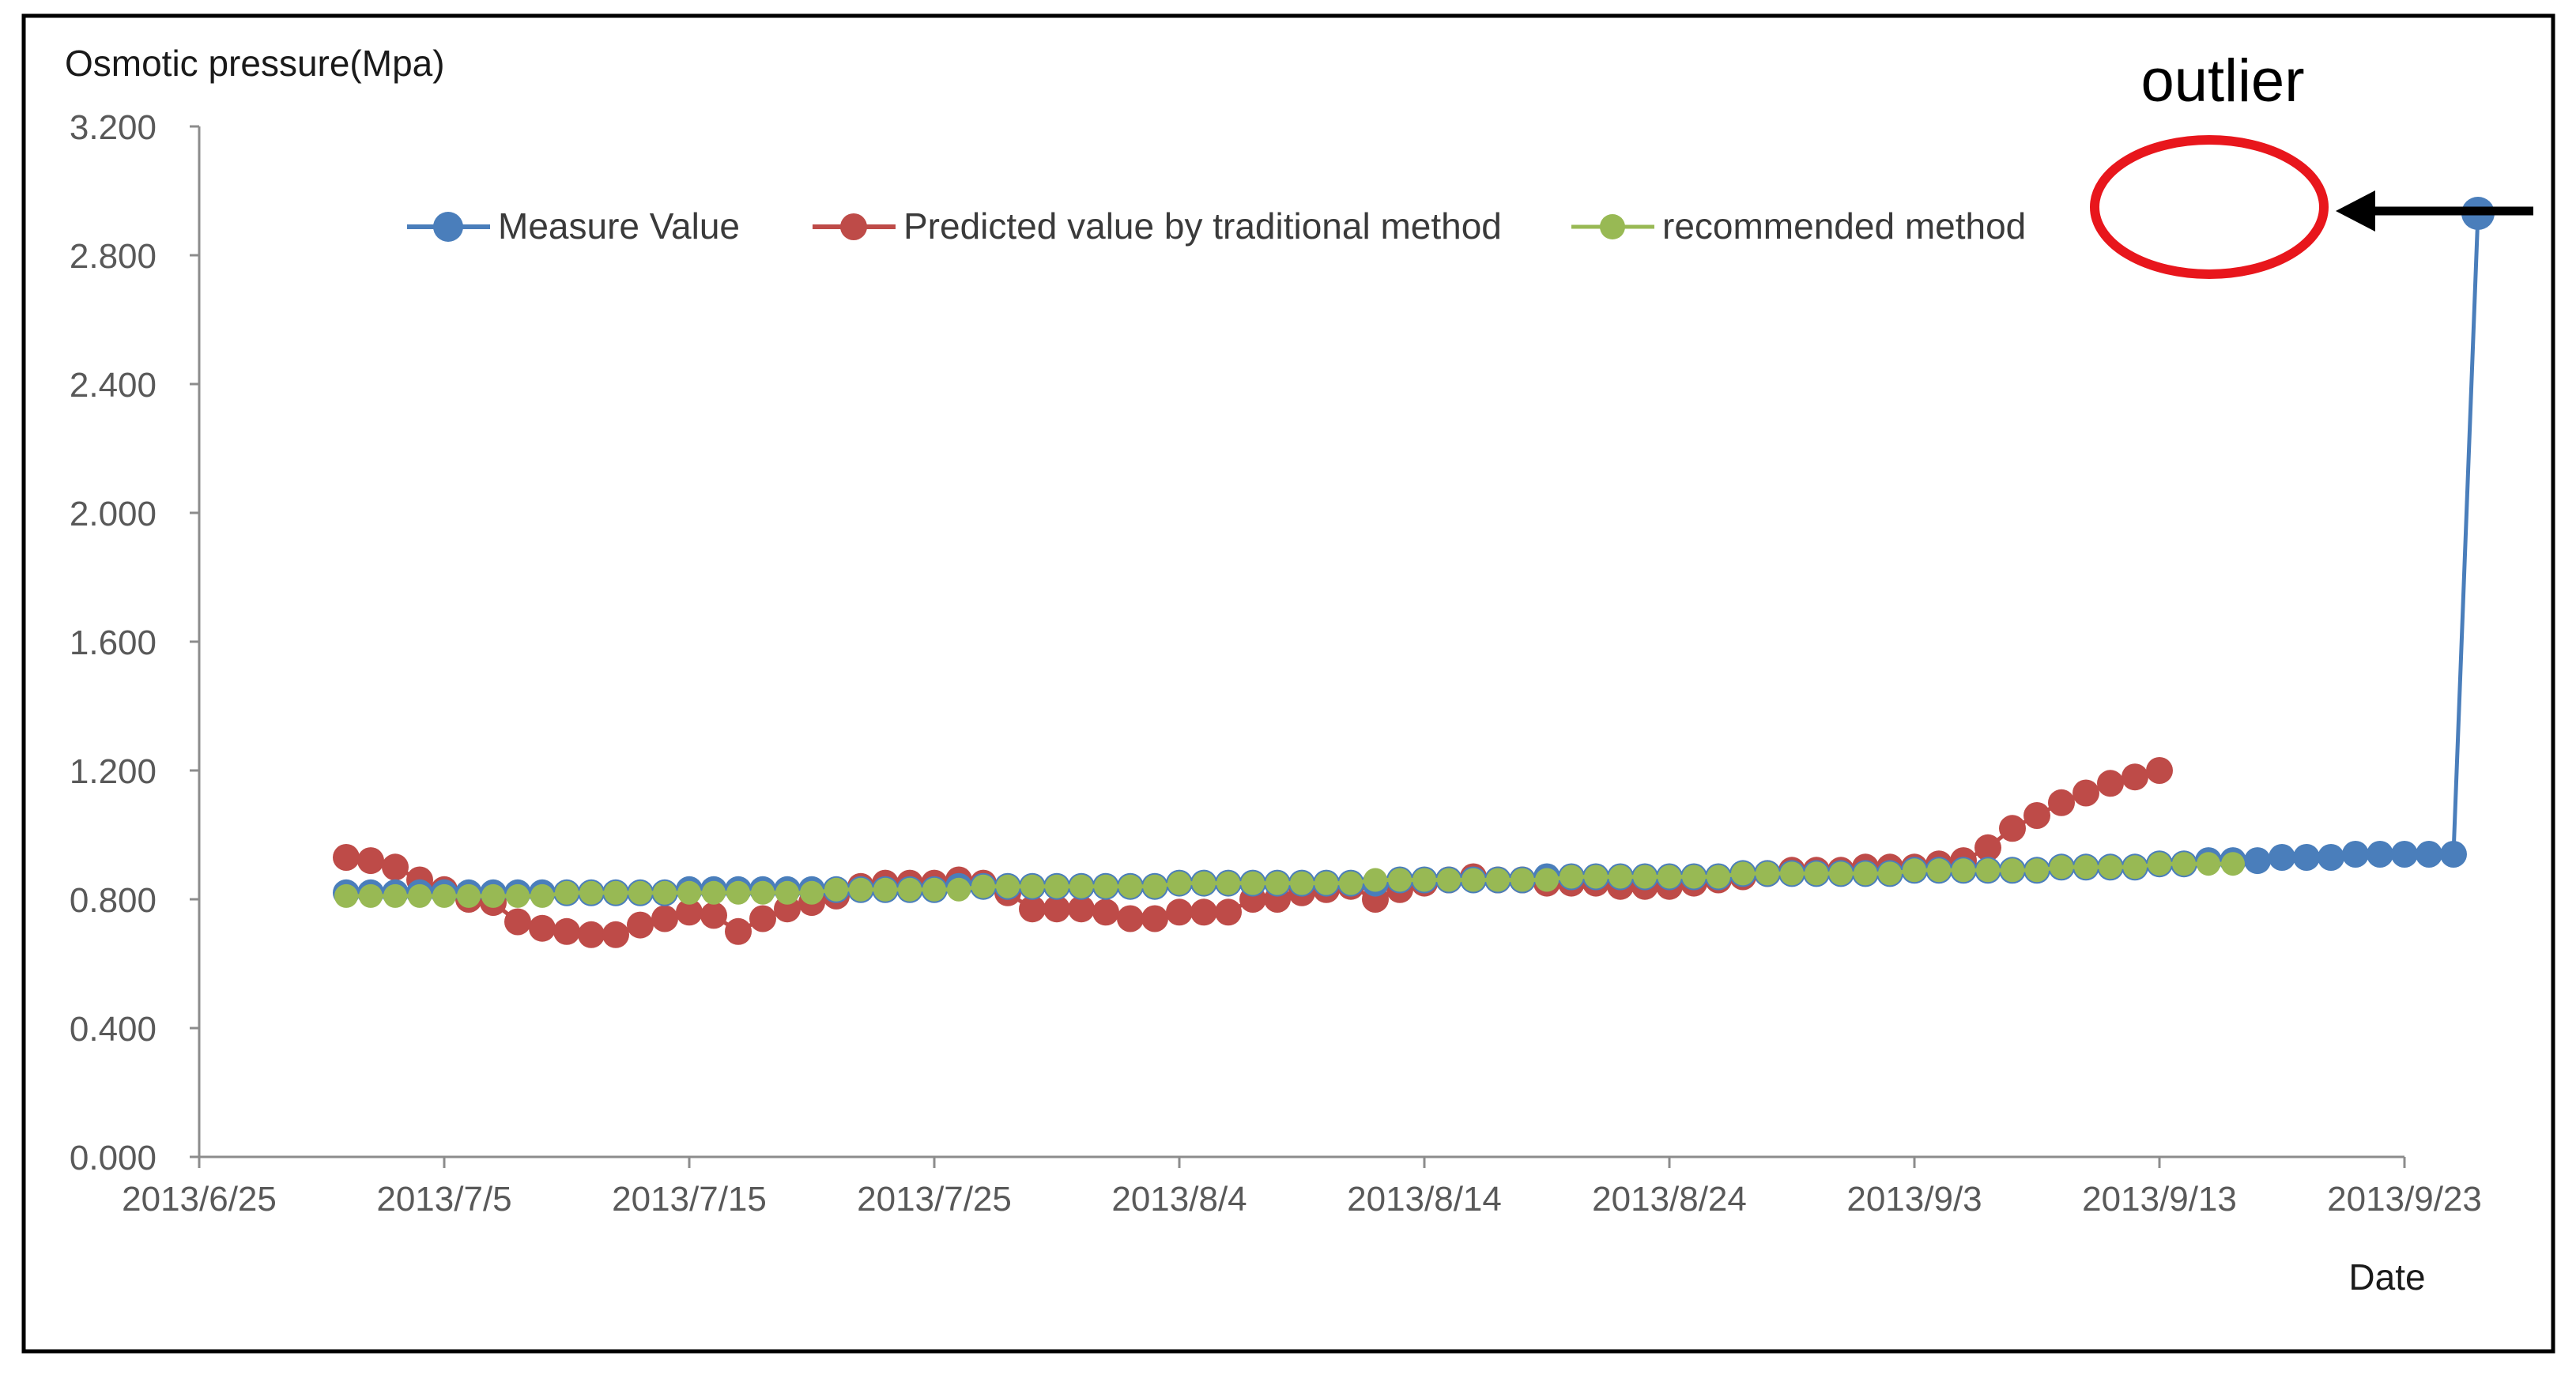 Image resolution: width=2576 pixels, height=1375 pixels. Describe the element at coordinates (443, 1199) in the screenshot. I see `x-tick-label: 2013/7/5` at that location.